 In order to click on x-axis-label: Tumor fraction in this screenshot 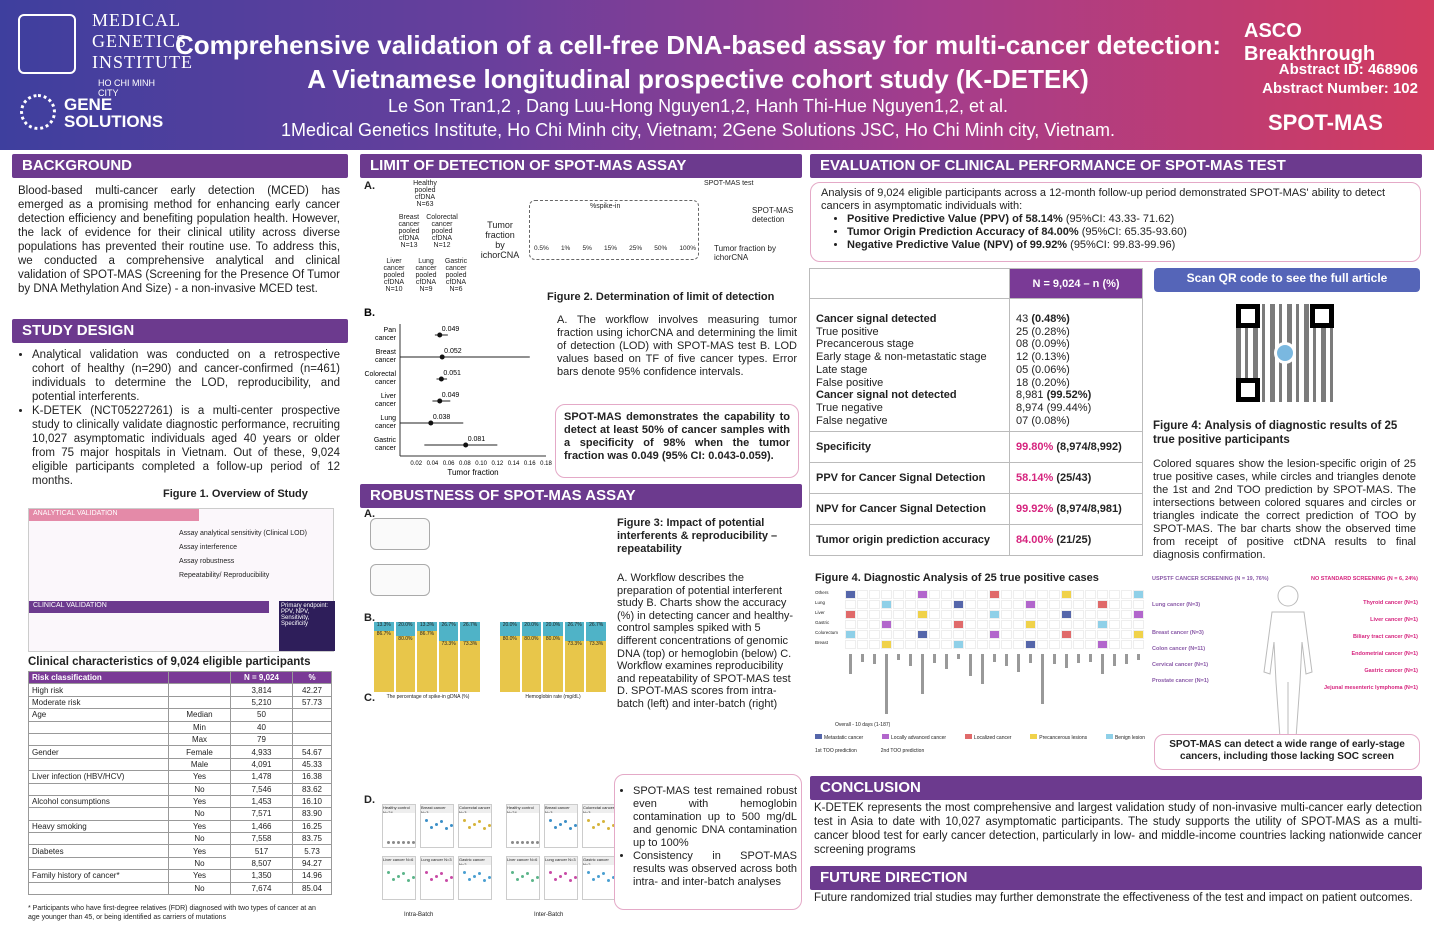, I will do `click(472, 472)`.